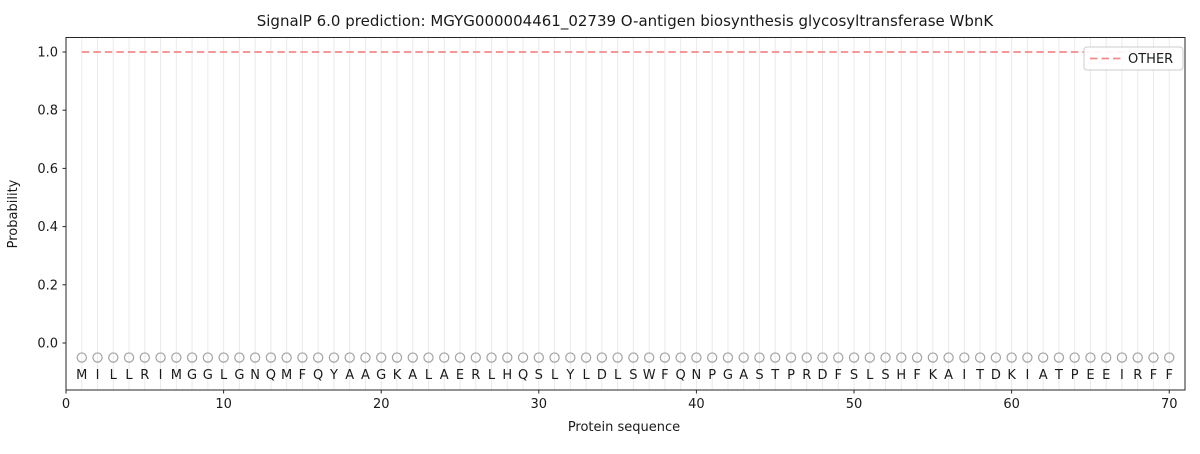 The width and height of the screenshot is (1200, 454). Describe the element at coordinates (696, 404) in the screenshot. I see `x-tick-label: 40` at that location.